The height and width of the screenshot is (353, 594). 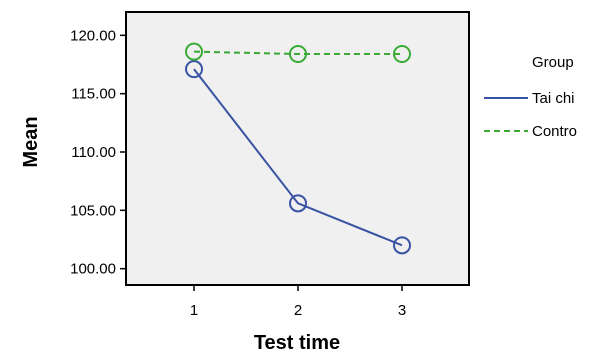 I want to click on y-axis-title: Mean, so click(x=31, y=141).